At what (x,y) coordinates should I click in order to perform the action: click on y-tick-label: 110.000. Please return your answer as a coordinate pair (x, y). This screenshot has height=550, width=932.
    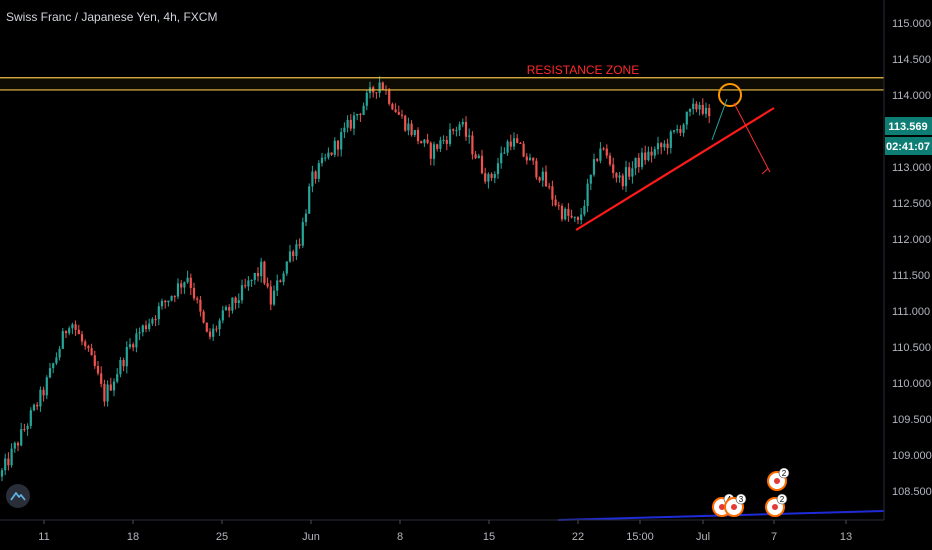
    Looking at the image, I should click on (911, 384).